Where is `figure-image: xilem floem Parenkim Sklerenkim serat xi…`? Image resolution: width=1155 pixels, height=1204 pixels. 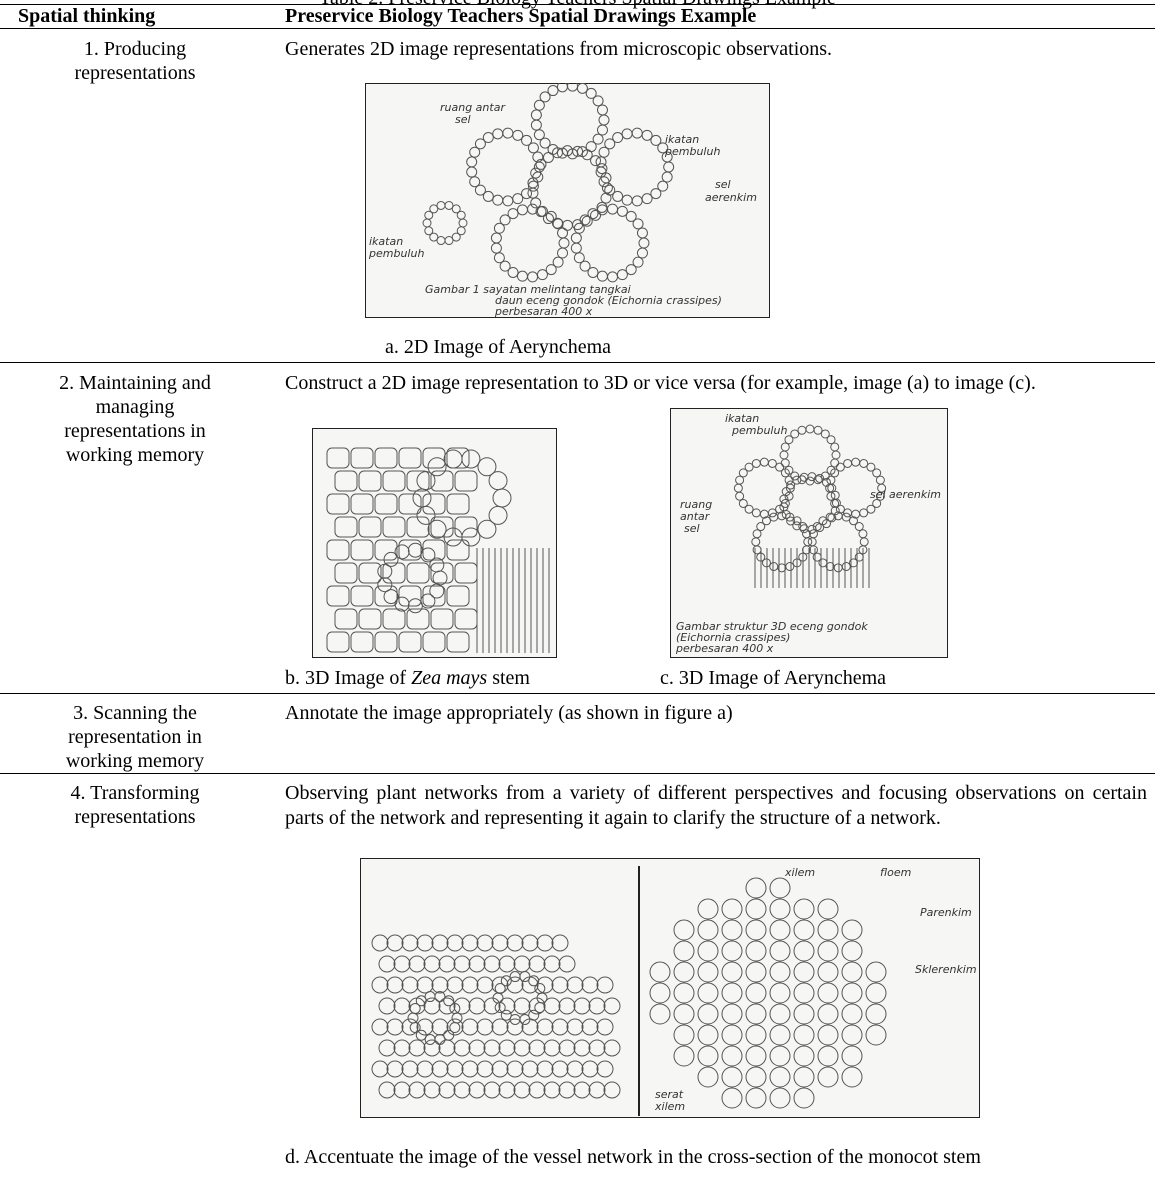 figure-image: xilem floem Parenkim Sklerenkim serat xi… is located at coordinates (670, 988).